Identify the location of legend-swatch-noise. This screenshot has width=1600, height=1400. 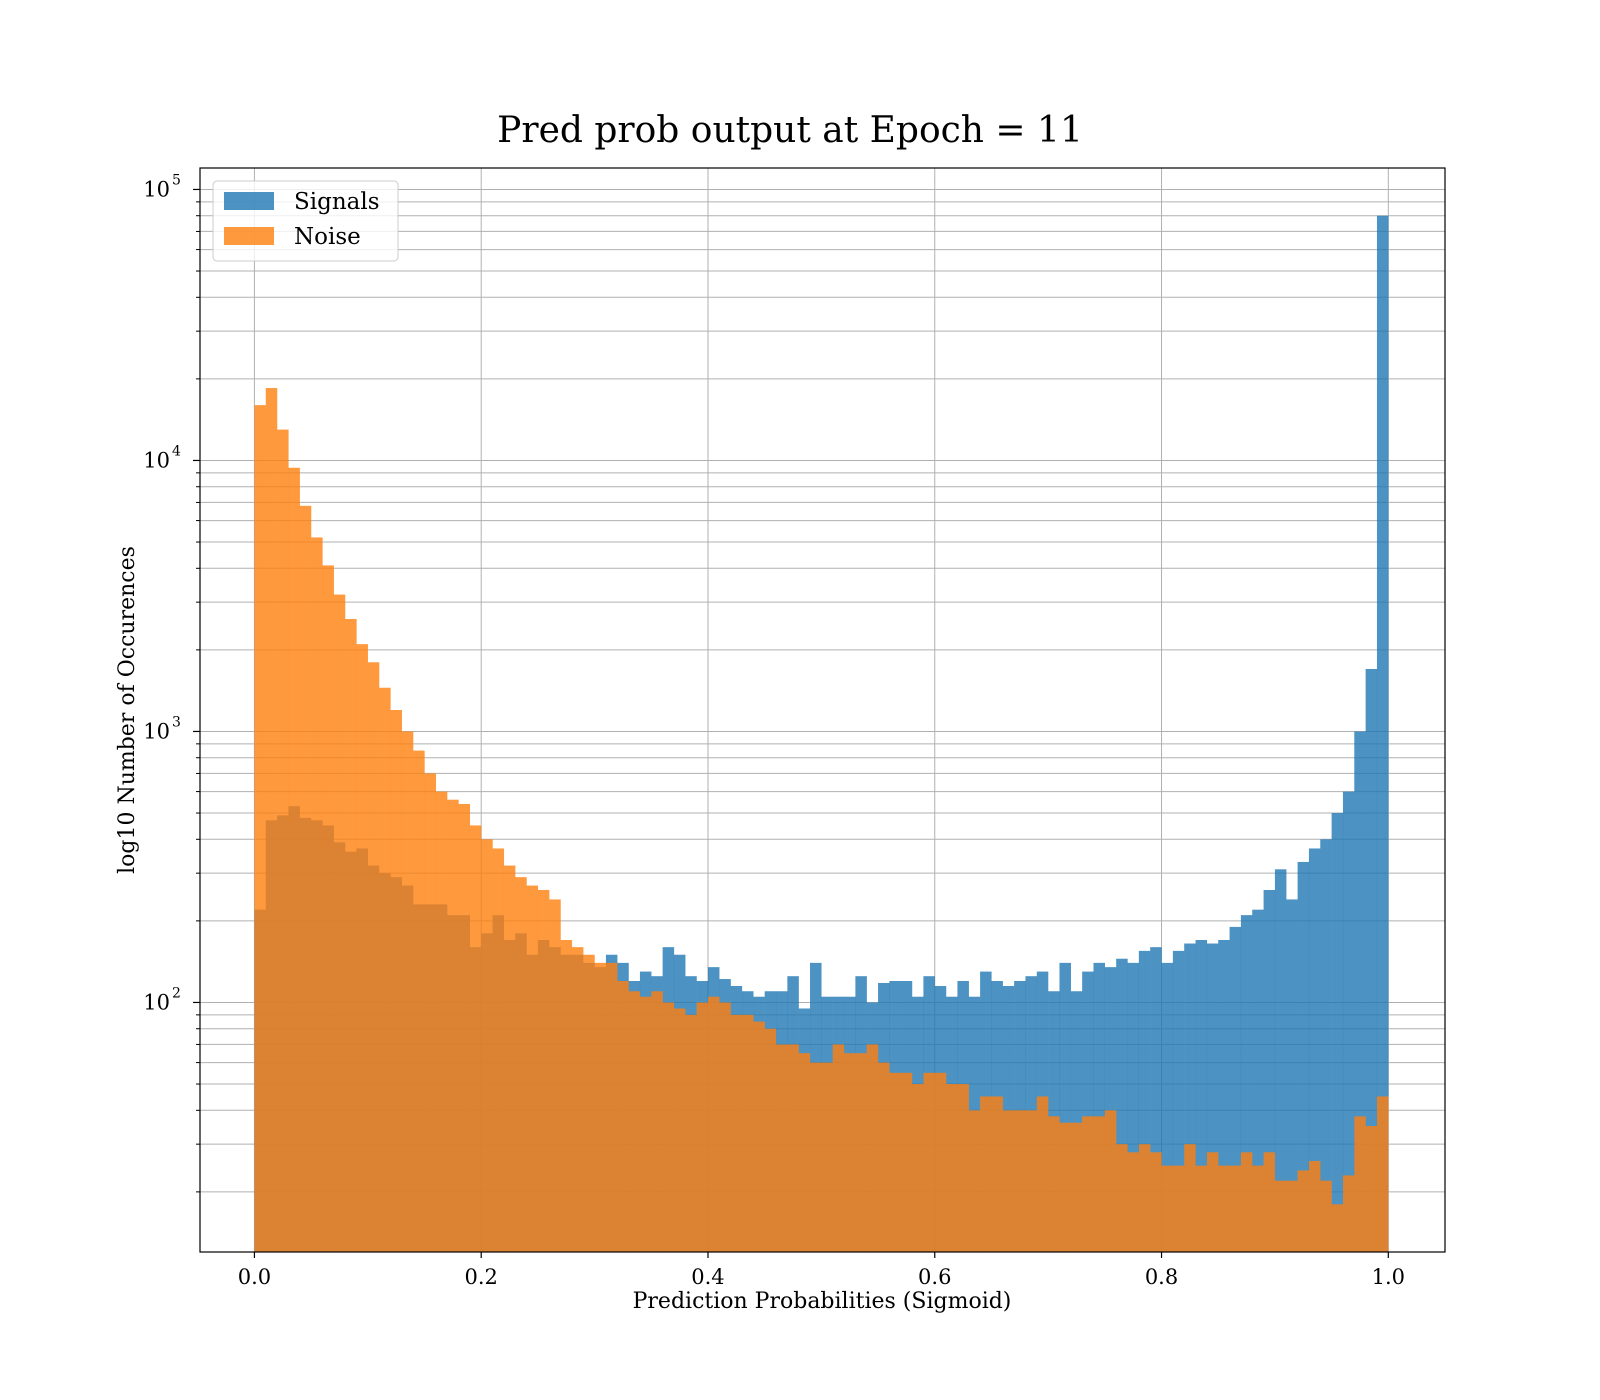
(249, 236).